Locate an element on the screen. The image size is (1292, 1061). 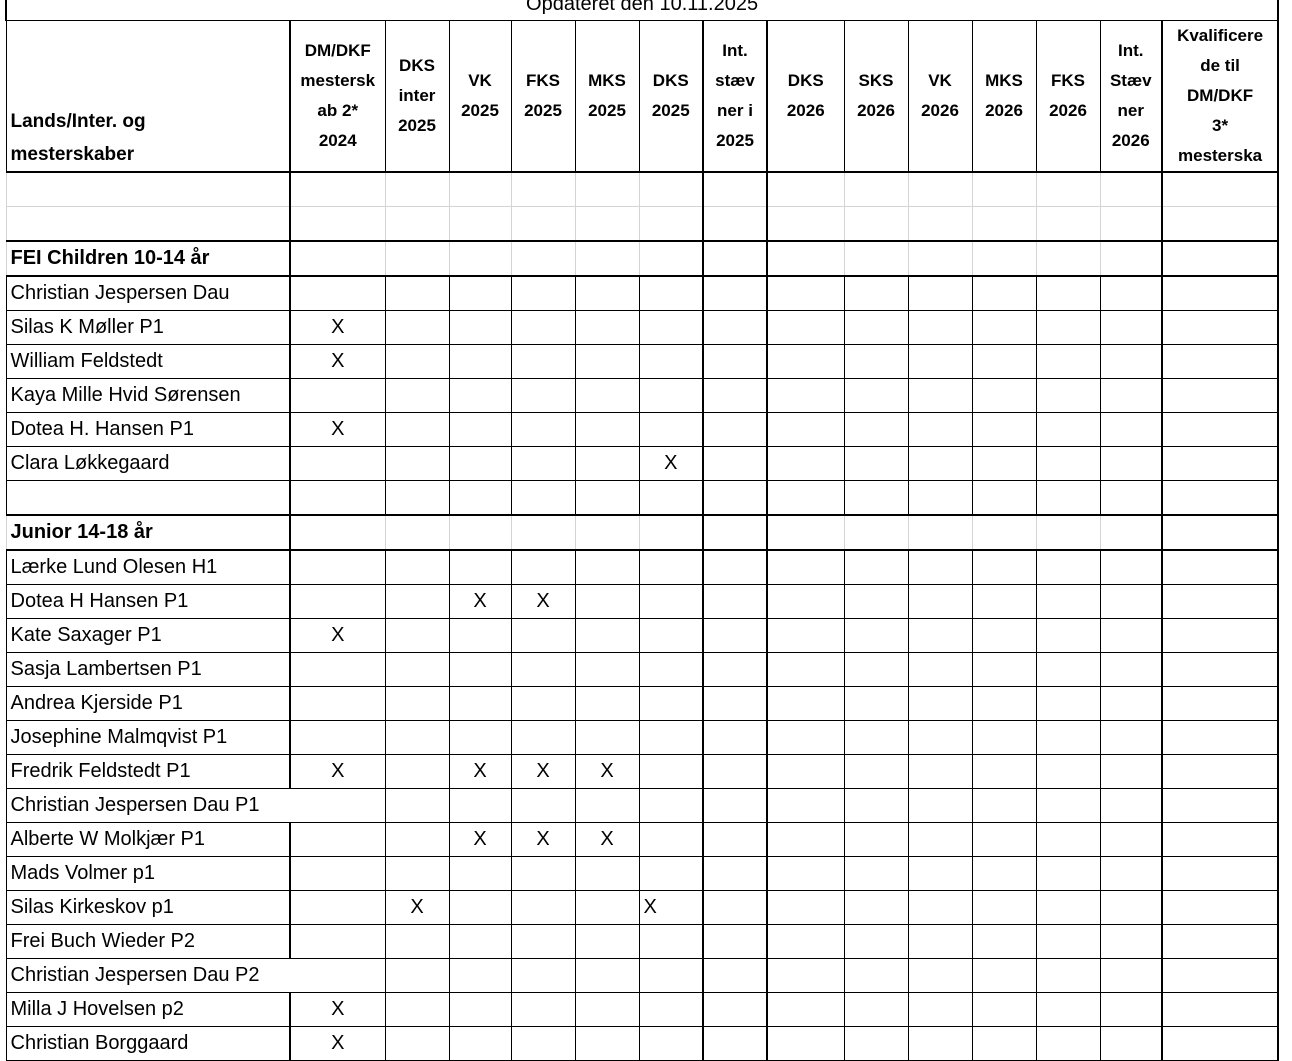
rider-name-cell: Fredrik Feldstedt P1 is located at coordinates (148, 771).